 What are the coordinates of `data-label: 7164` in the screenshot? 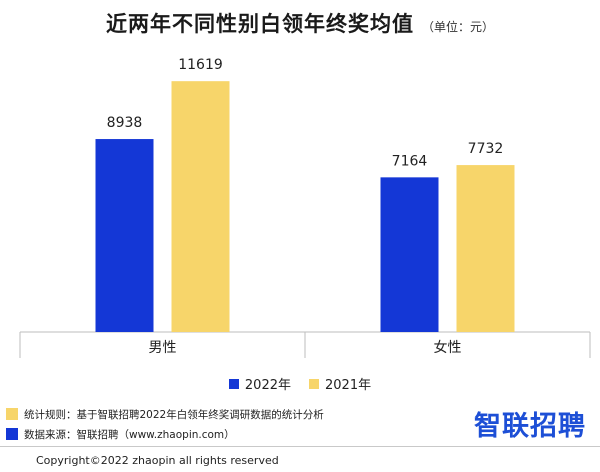 It's located at (410, 161).